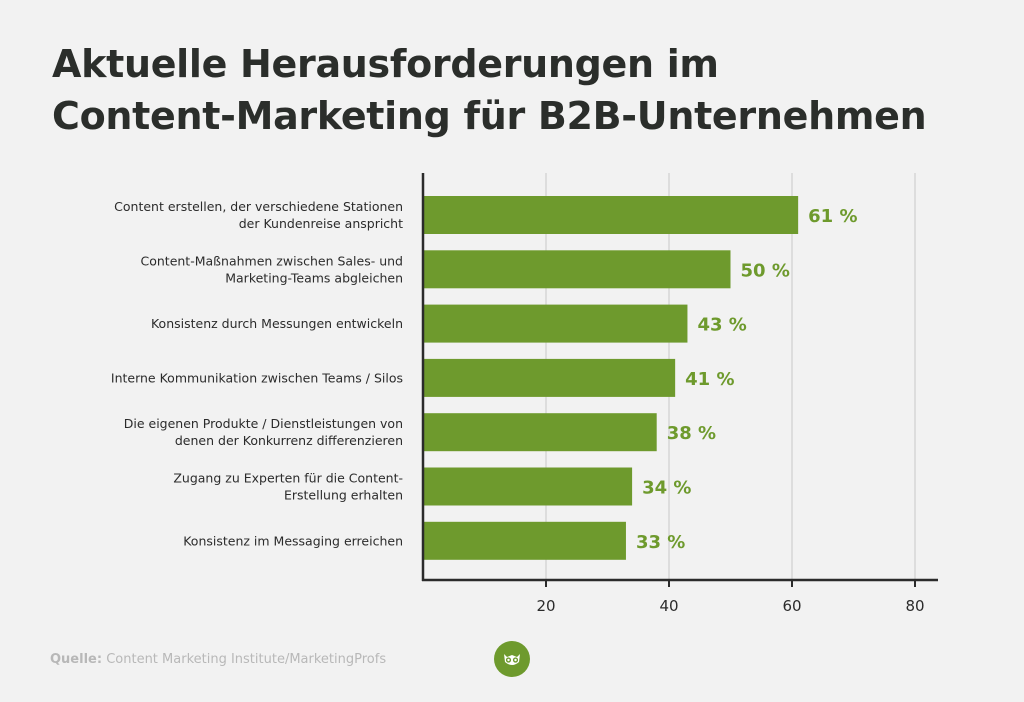 The height and width of the screenshot is (702, 1024). I want to click on source-label: Quelle:, so click(76, 659).